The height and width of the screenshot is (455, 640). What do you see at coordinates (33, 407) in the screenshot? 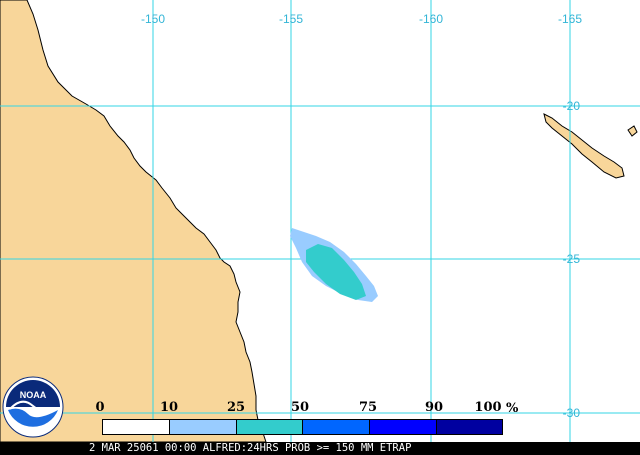
I see `noaa-logo: NOAA` at bounding box center [33, 407].